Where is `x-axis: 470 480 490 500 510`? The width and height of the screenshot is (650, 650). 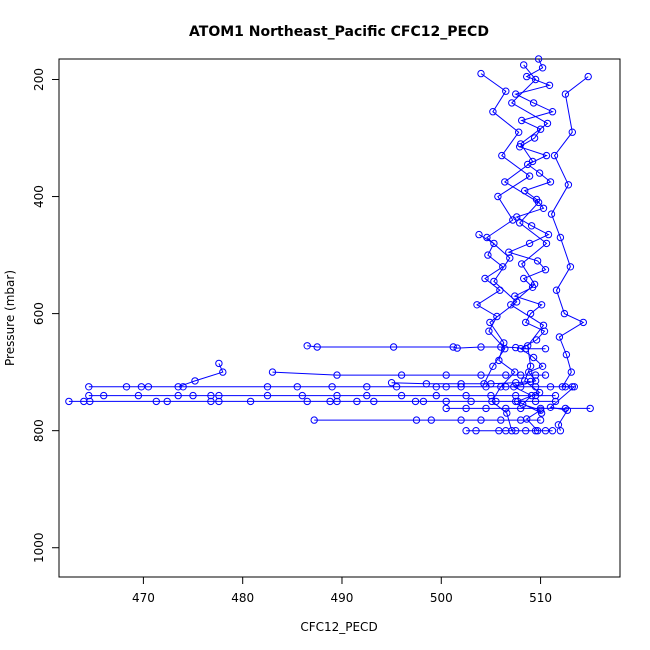 x-axis: 470 480 490 500 510 is located at coordinates (342, 591).